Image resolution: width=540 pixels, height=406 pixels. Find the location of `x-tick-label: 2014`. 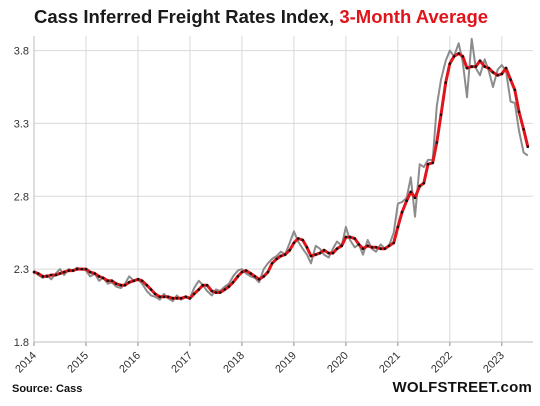

x-tick-label: 2014 is located at coordinates (26, 363).